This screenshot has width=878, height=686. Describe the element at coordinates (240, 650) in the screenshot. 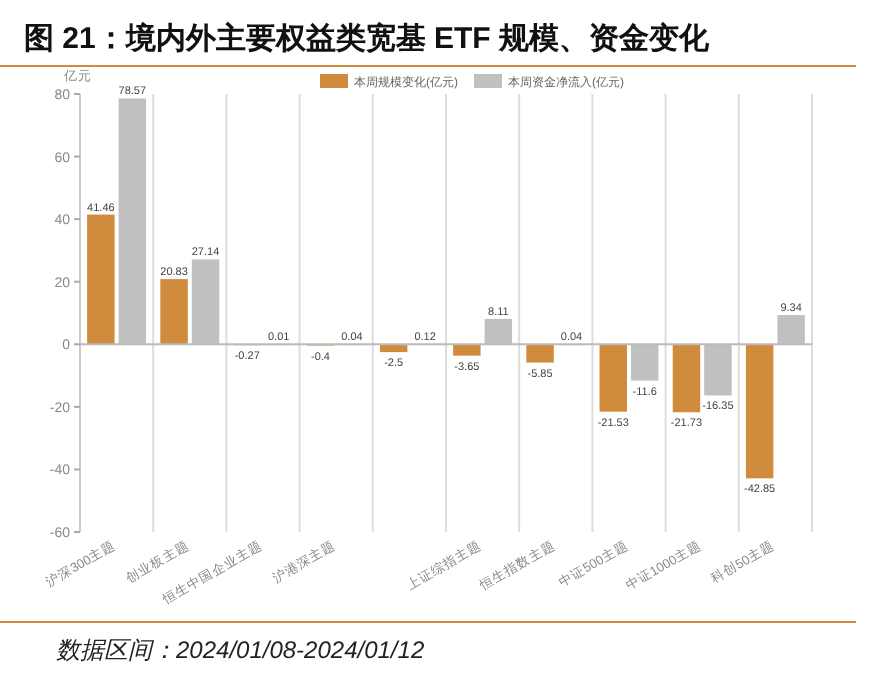

I see `text: 数据区间：2024/01/08-2024/01/12` at that location.